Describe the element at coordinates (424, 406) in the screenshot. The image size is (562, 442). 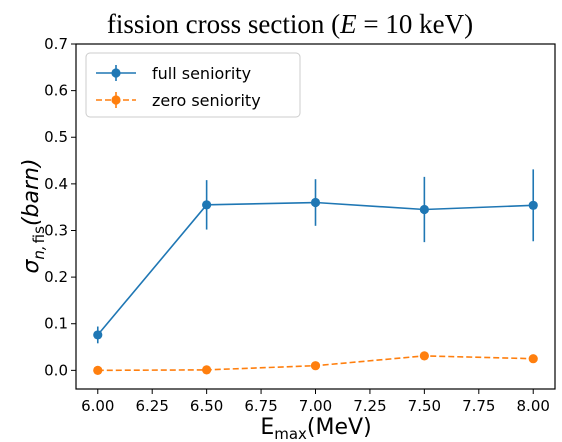
I see `x-tick-label: 7.50` at that location.